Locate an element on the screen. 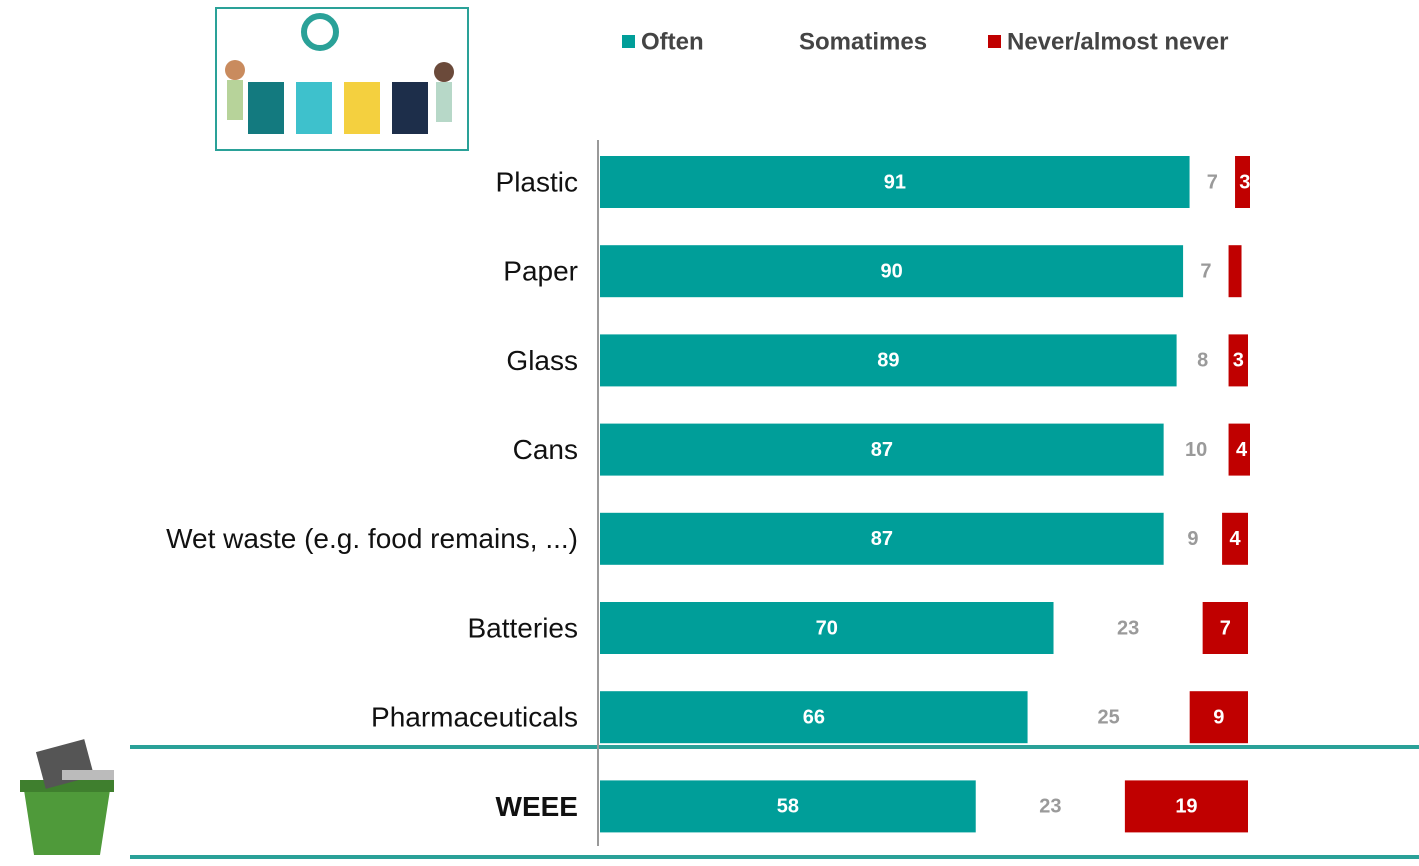 The height and width of the screenshot is (866, 1419). category-label: WEEE is located at coordinates (537, 806).